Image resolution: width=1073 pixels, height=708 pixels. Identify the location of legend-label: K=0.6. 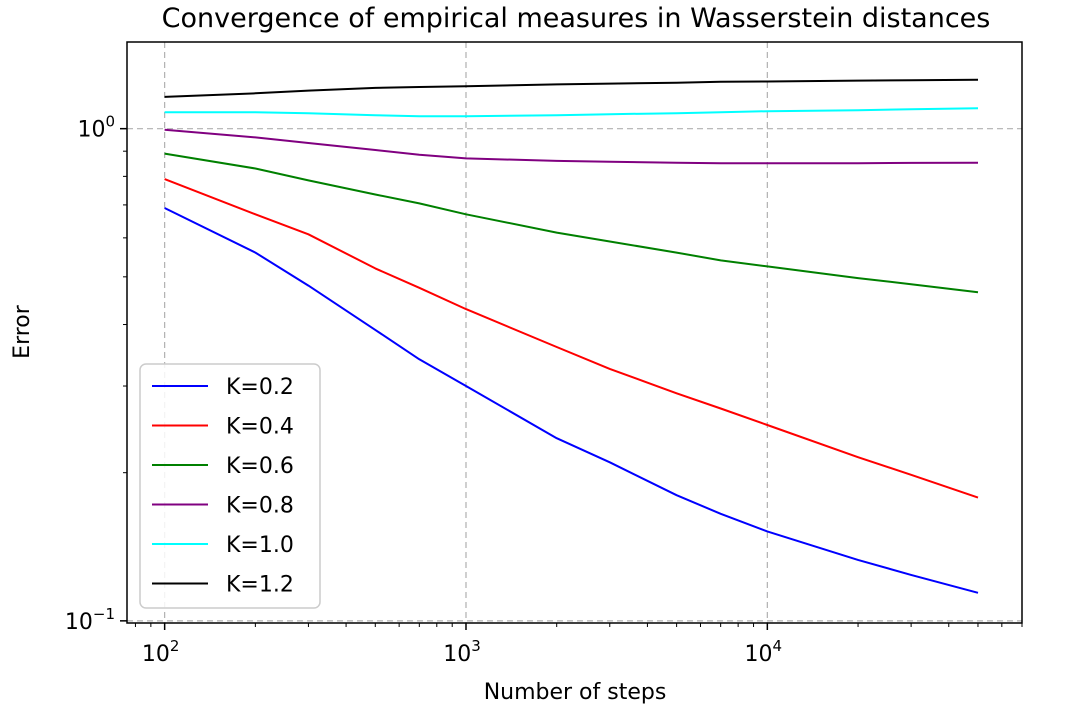
(260, 466).